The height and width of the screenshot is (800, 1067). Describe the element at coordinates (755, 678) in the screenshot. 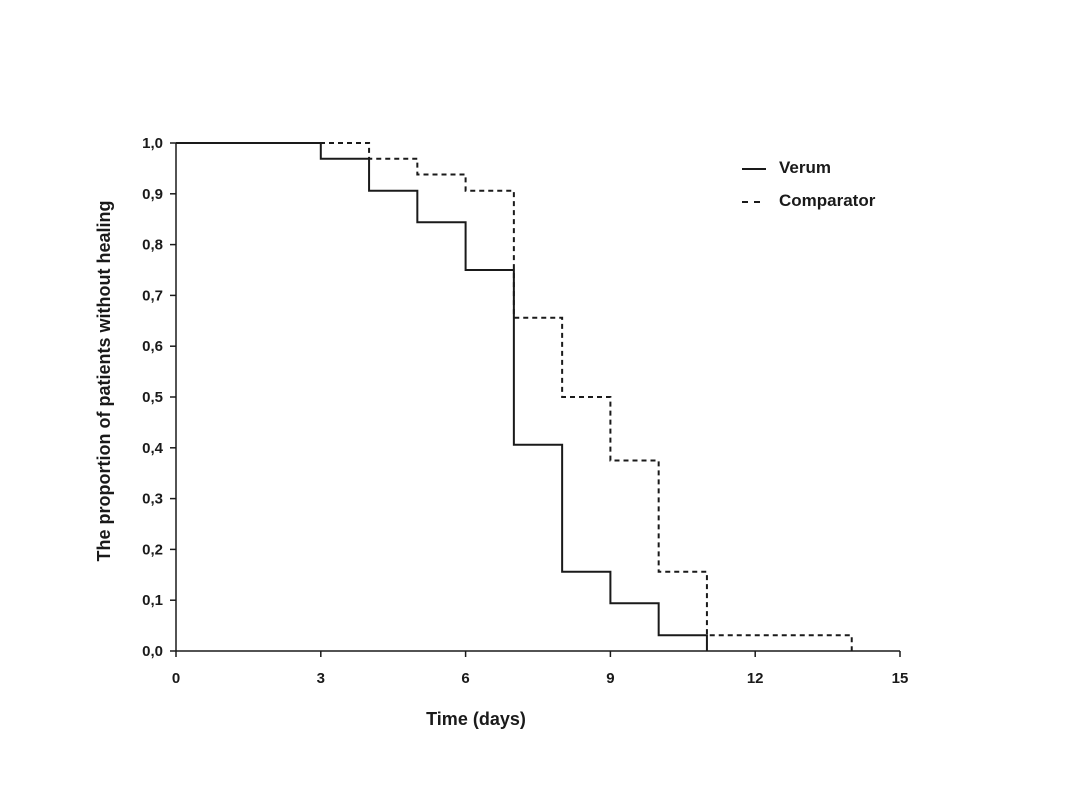

I see `x-tick-label: 12` at that location.